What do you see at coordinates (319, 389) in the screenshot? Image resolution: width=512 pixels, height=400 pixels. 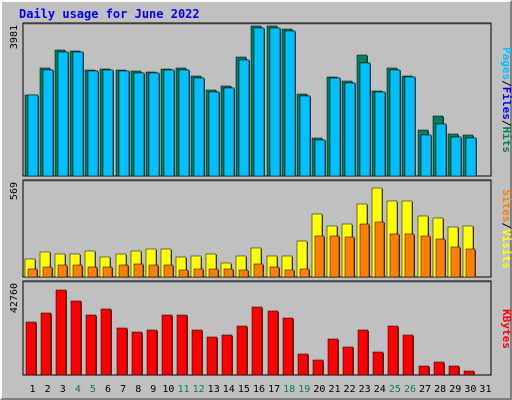 I see `x-tick-label-20: 20` at bounding box center [319, 389].